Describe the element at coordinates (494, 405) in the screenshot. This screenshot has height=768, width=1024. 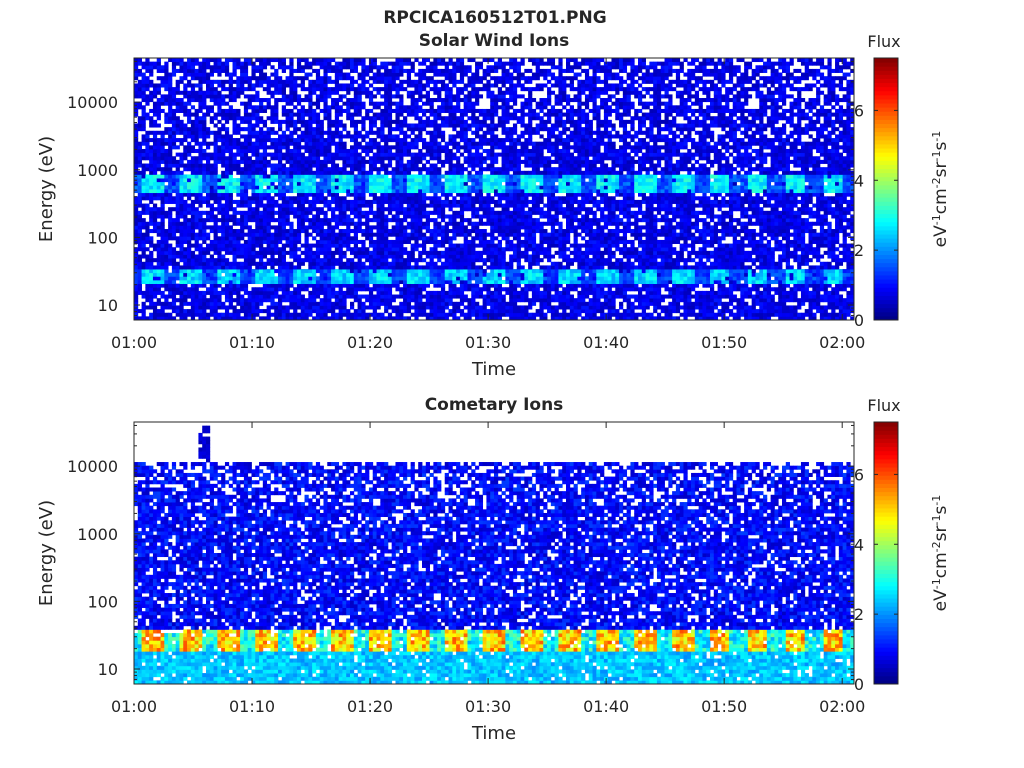
I see `panel-title-cometary: Cometary Ions` at that location.